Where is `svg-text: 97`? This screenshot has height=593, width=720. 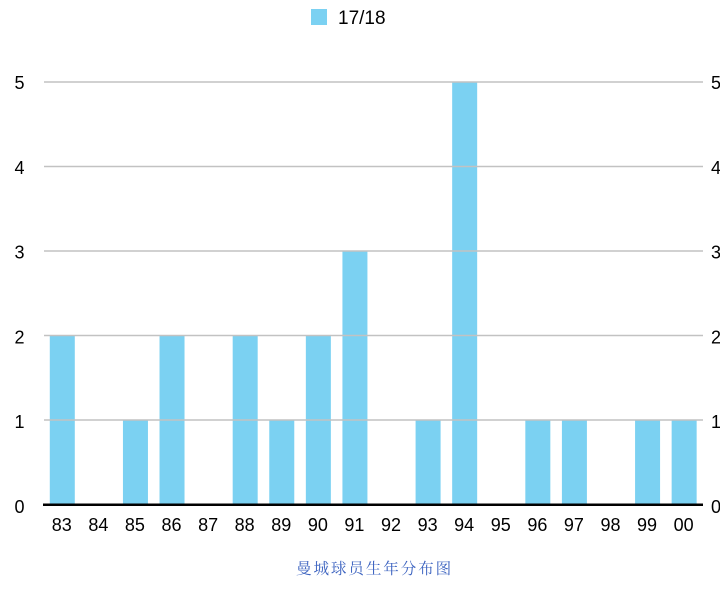 svg-text: 97 is located at coordinates (574, 525).